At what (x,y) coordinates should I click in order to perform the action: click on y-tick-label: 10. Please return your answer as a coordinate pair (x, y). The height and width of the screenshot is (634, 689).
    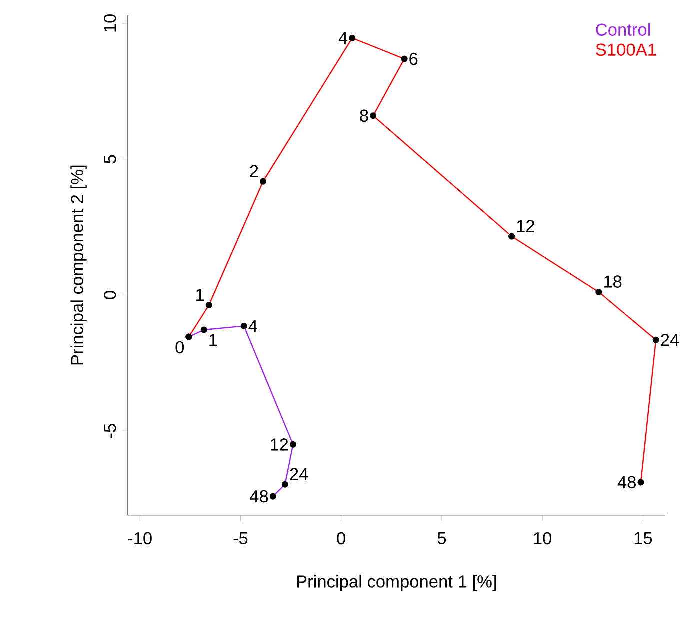
    Looking at the image, I should click on (110, 23).